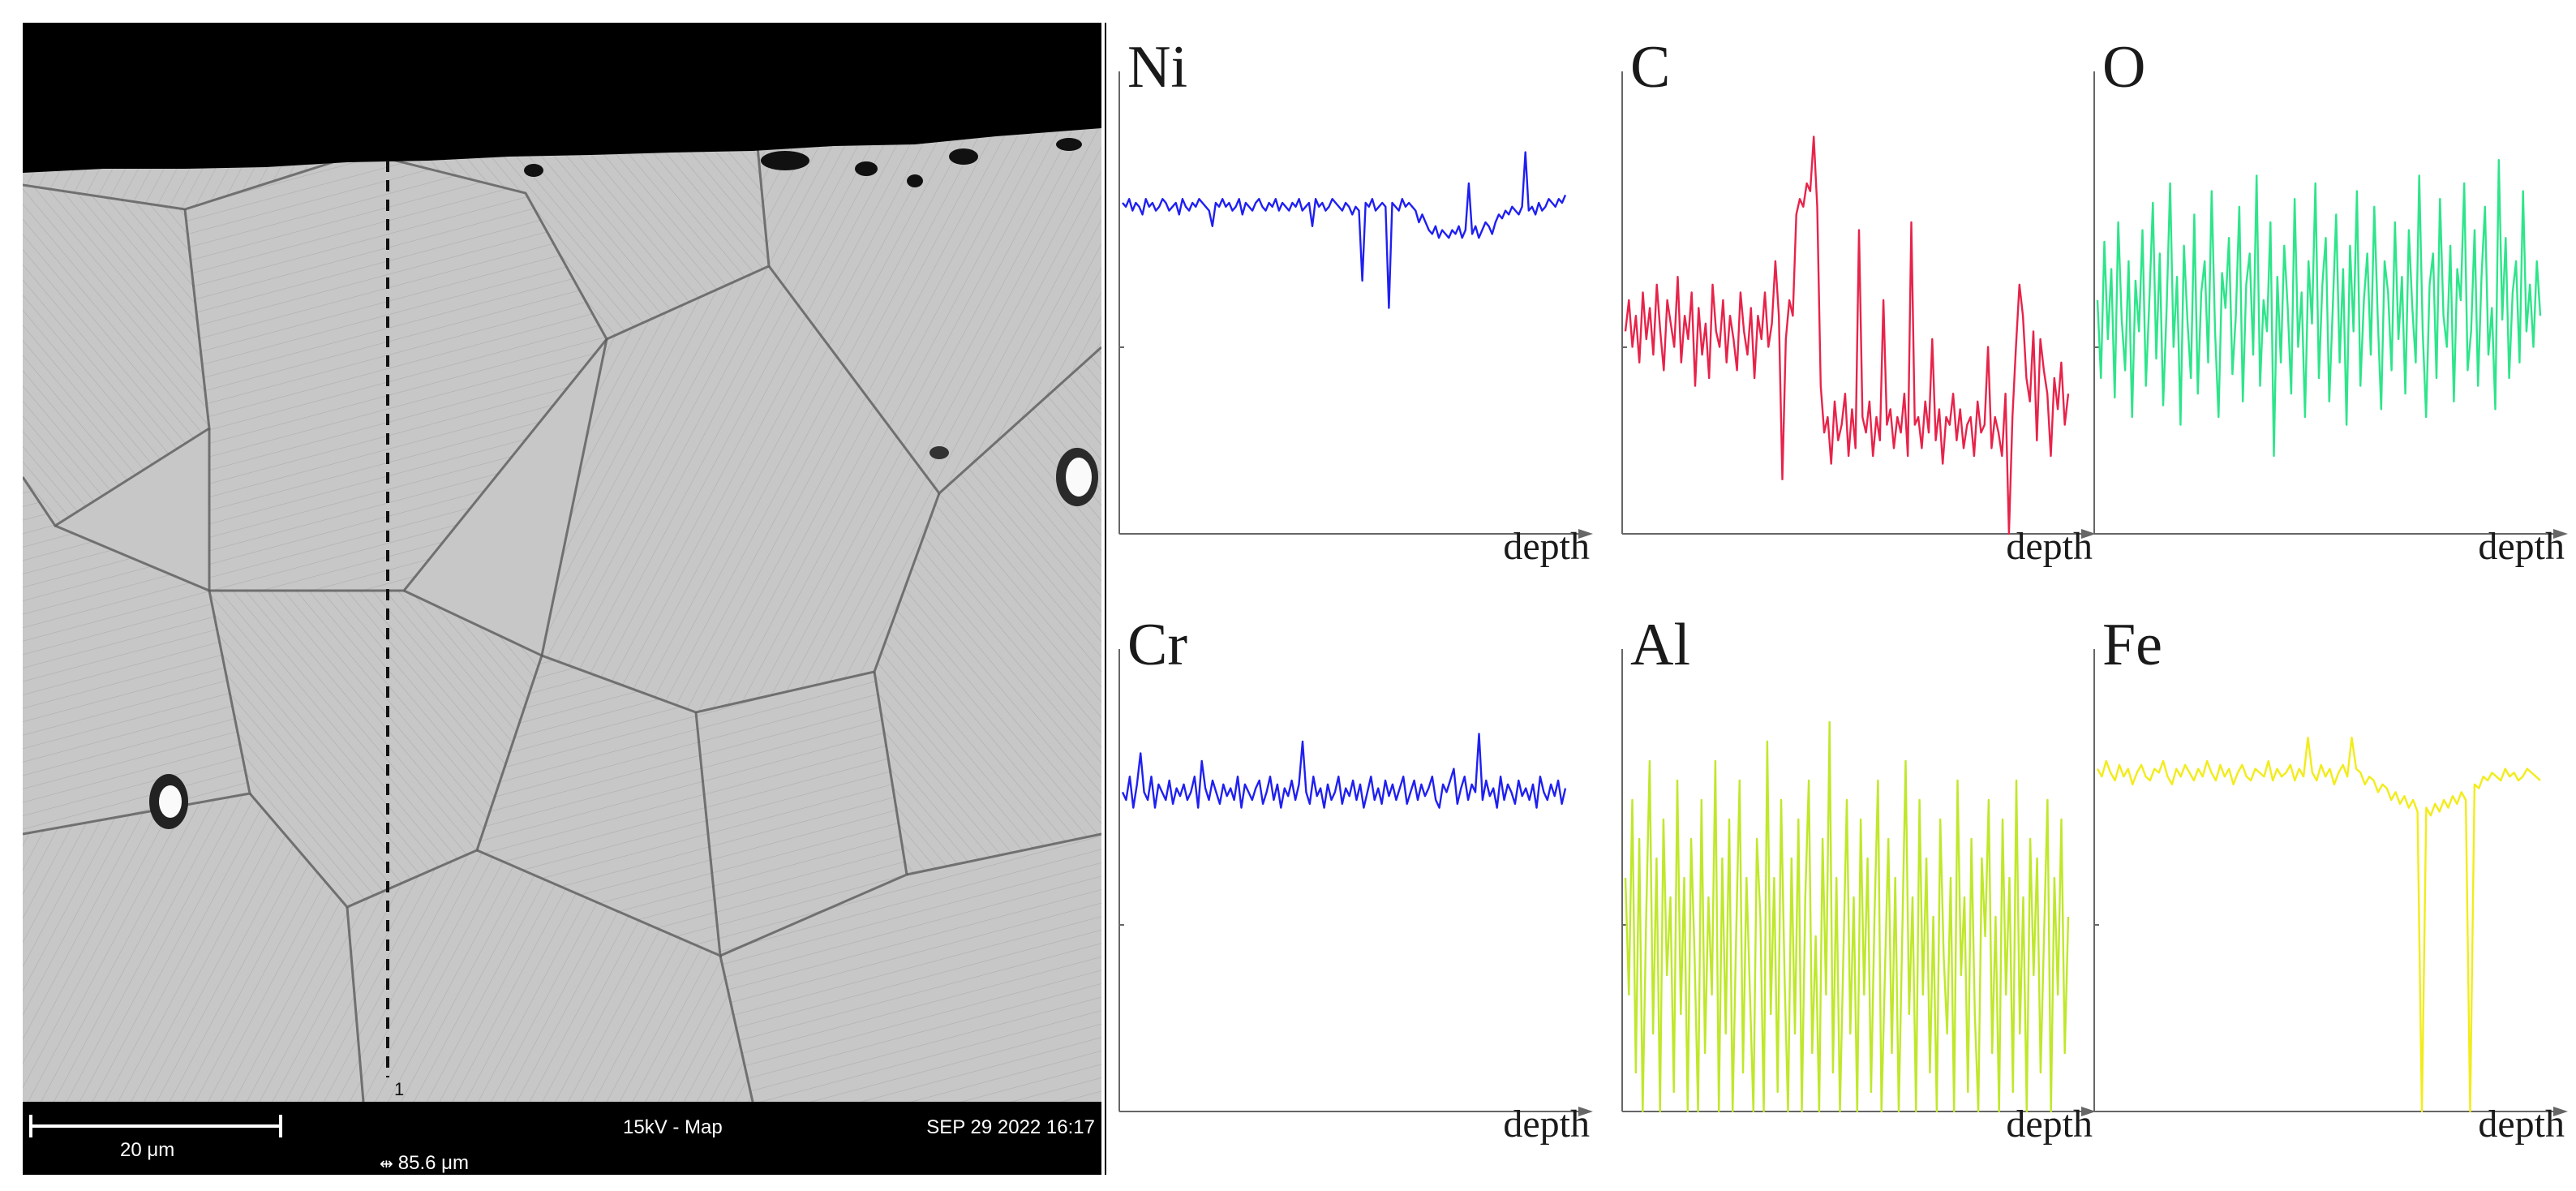 This screenshot has height=1191, width=2576. What do you see at coordinates (433, 1163) in the screenshot?
I see `field-width-value: 85.6 μm` at bounding box center [433, 1163].